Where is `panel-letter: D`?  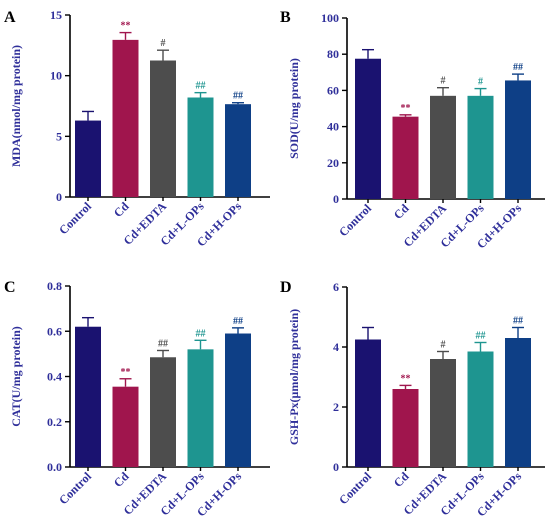
panel-letter: D is located at coordinates (286, 287).